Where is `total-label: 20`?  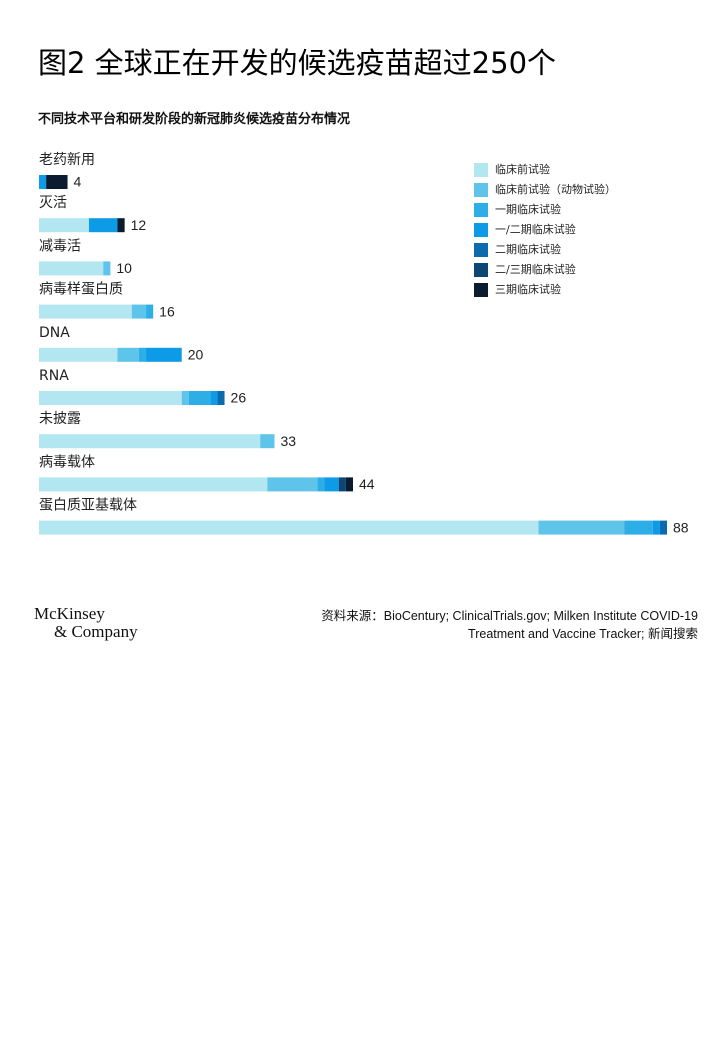
total-label: 20 is located at coordinates (196, 355).